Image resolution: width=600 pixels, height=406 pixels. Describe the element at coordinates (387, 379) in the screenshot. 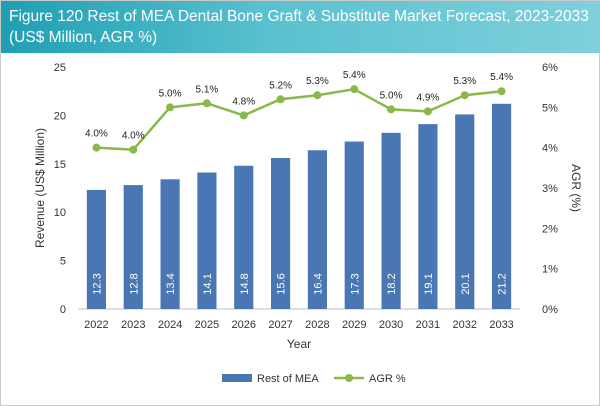

I see `legend-line-label: AGR %` at that location.